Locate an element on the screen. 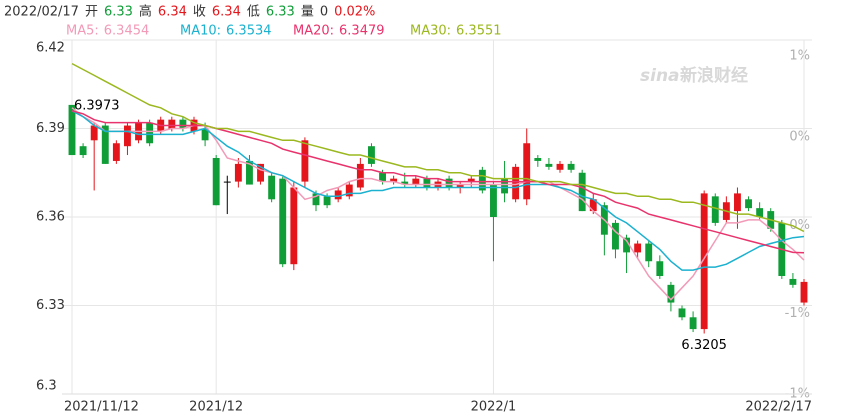 Image resolution: width=847 pixels, height=417 pixels. x-tick-label: 2021/11/12 is located at coordinates (101, 407).